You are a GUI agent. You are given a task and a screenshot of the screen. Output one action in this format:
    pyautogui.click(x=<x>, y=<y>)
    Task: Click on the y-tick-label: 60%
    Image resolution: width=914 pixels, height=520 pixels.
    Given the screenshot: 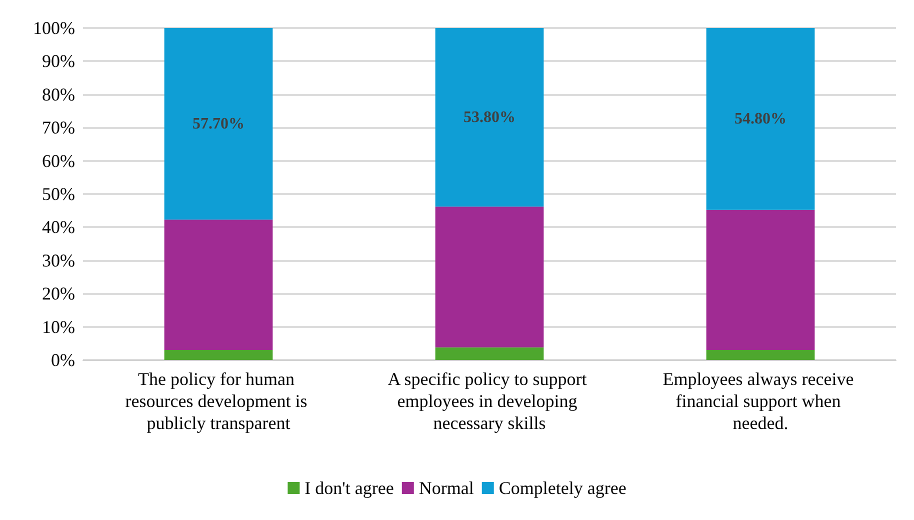 What is the action you would take?
    pyautogui.click(x=58, y=160)
    